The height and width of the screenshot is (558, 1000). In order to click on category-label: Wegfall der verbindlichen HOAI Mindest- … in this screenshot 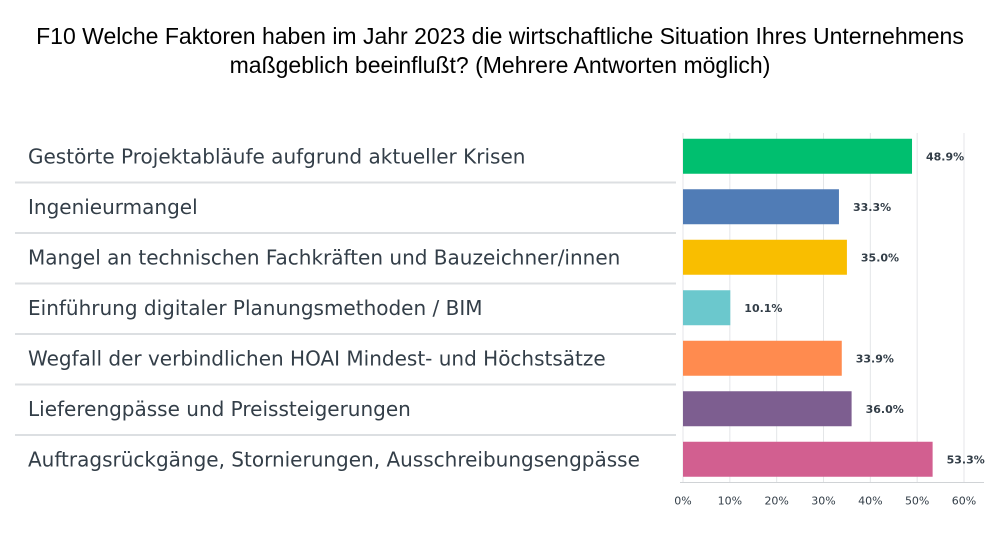, I will do `click(317, 358)`.